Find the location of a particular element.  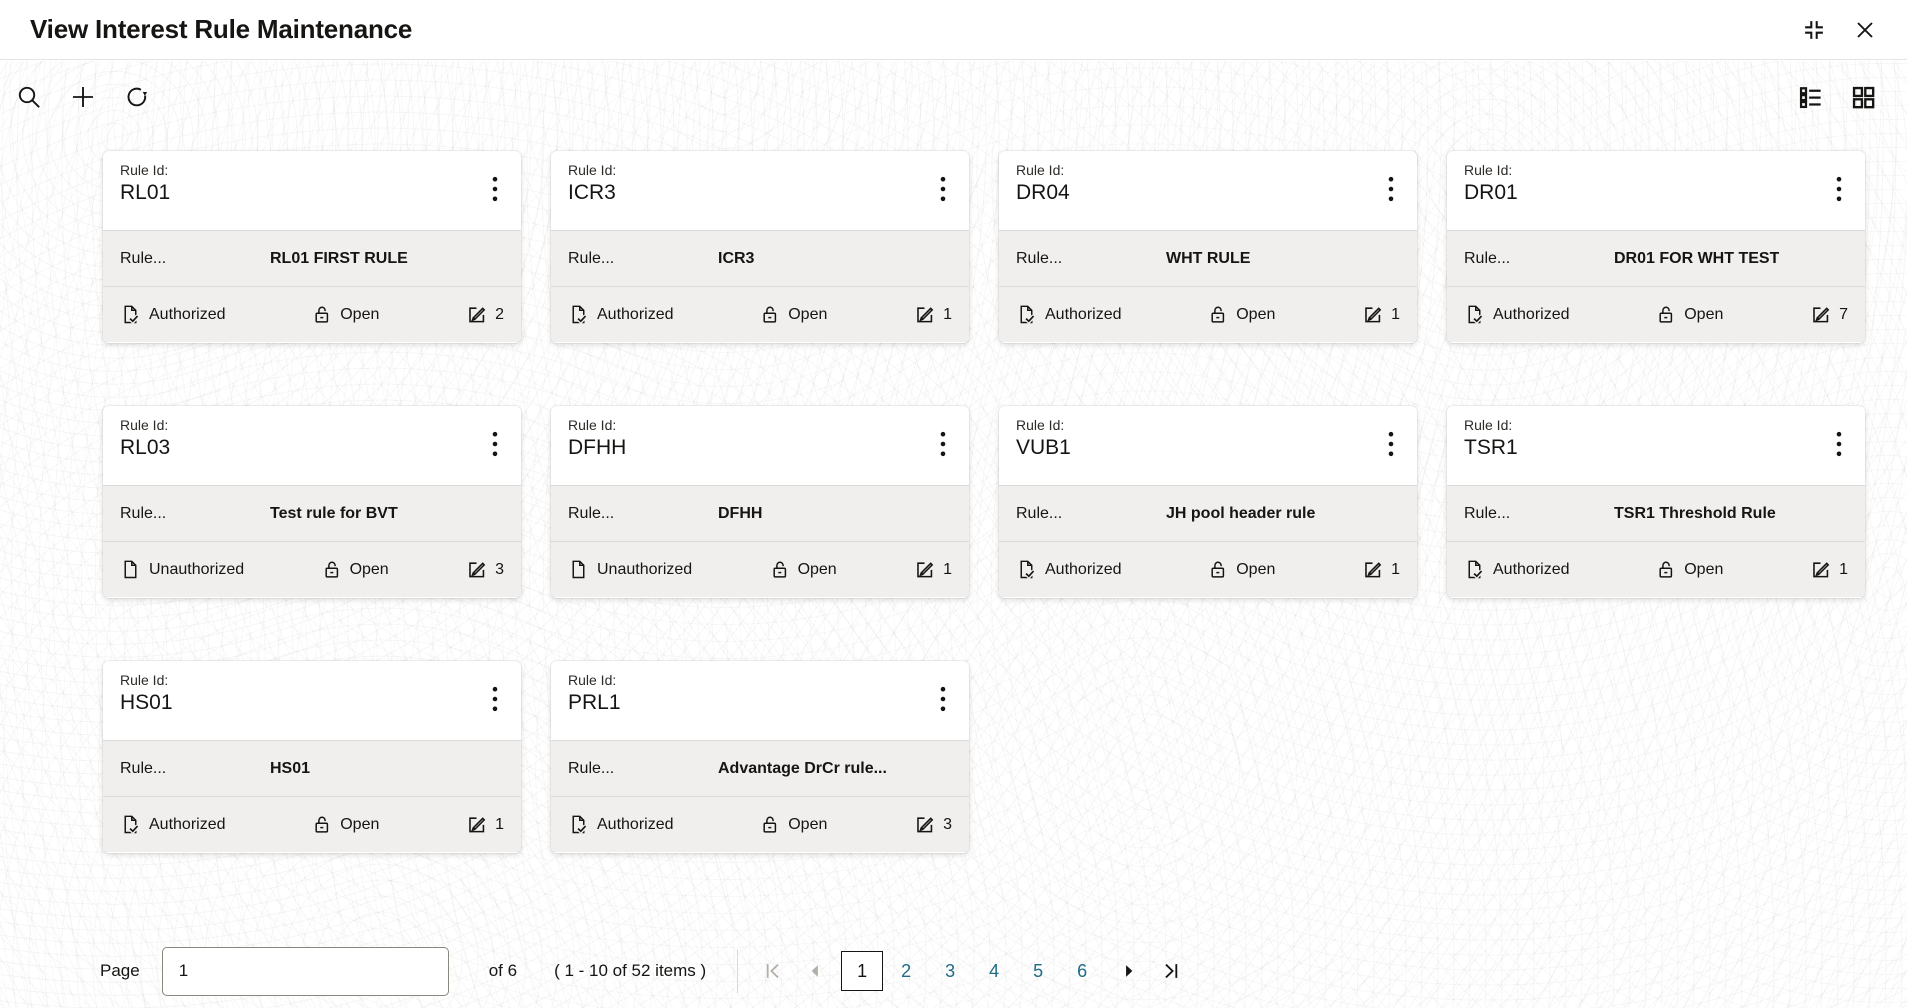

rule-card: Rule Id: RL01 Rule... RL01 FIRST RULE is located at coordinates (312, 247).